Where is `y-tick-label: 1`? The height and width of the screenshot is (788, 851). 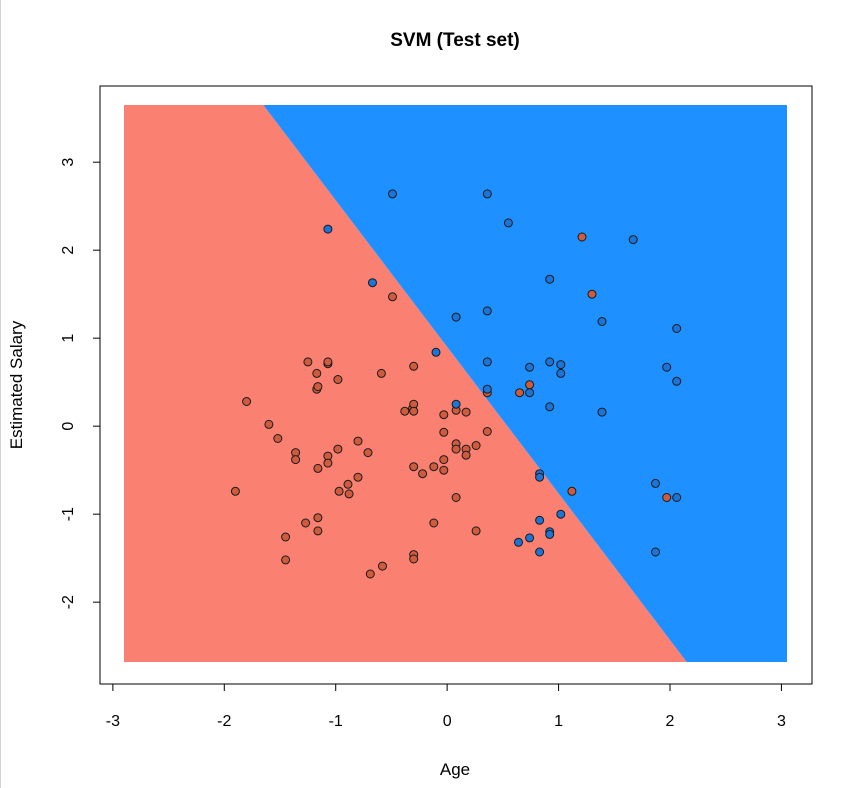
y-tick-label: 1 is located at coordinates (68, 338).